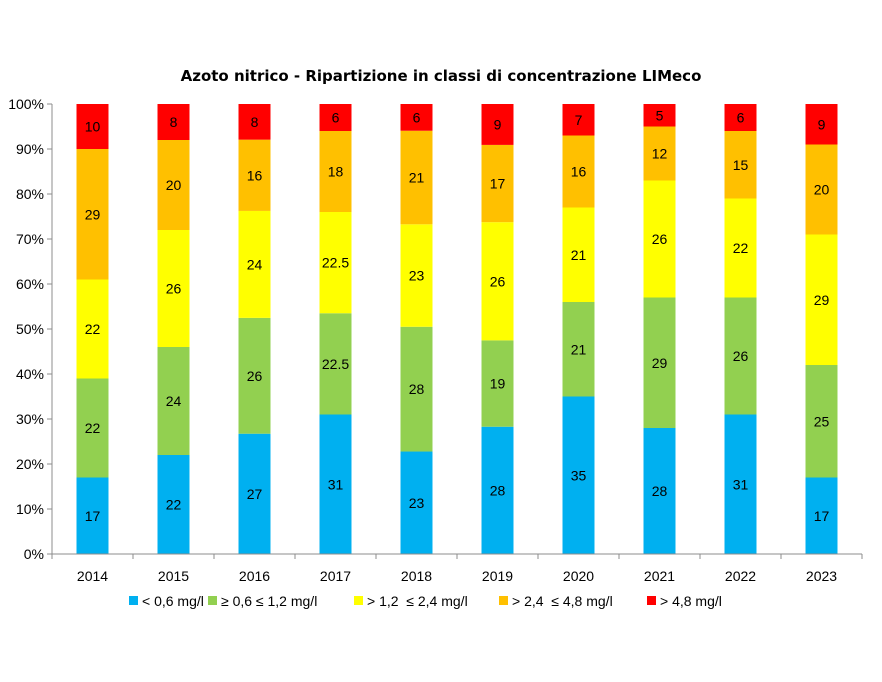 This screenshot has height=682, width=882. What do you see at coordinates (30, 194) in the screenshot?
I see `y-tick-label: 80%` at bounding box center [30, 194].